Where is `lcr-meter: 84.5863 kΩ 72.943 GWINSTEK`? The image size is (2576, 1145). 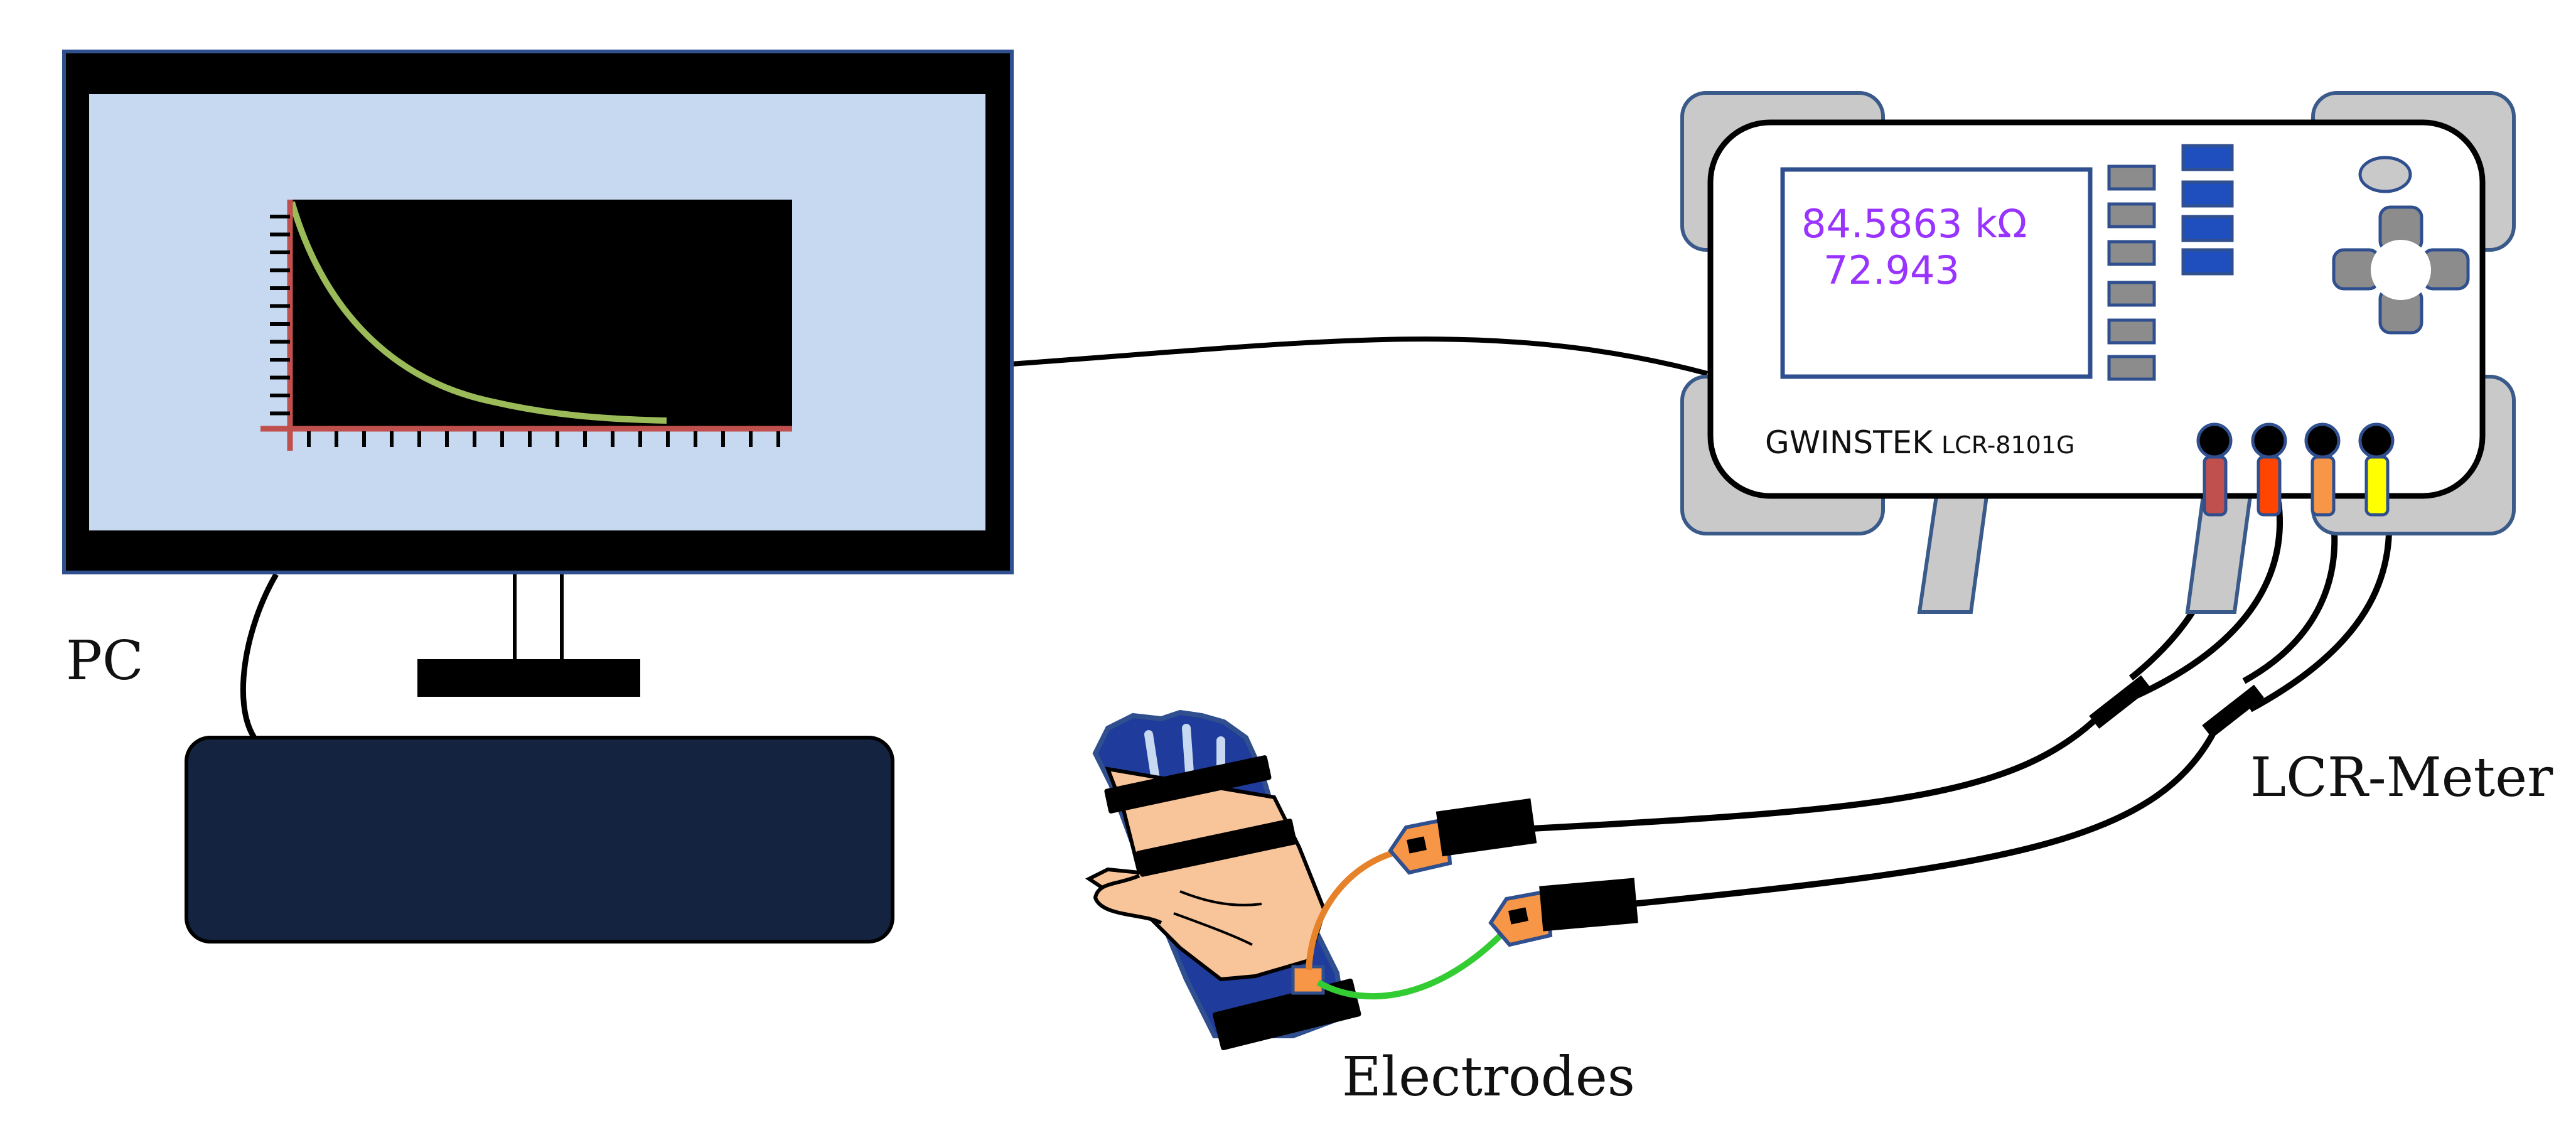
lcr-meter: 84.5863 kΩ 72.943 GWINSTEK is located at coordinates (2098, 352).